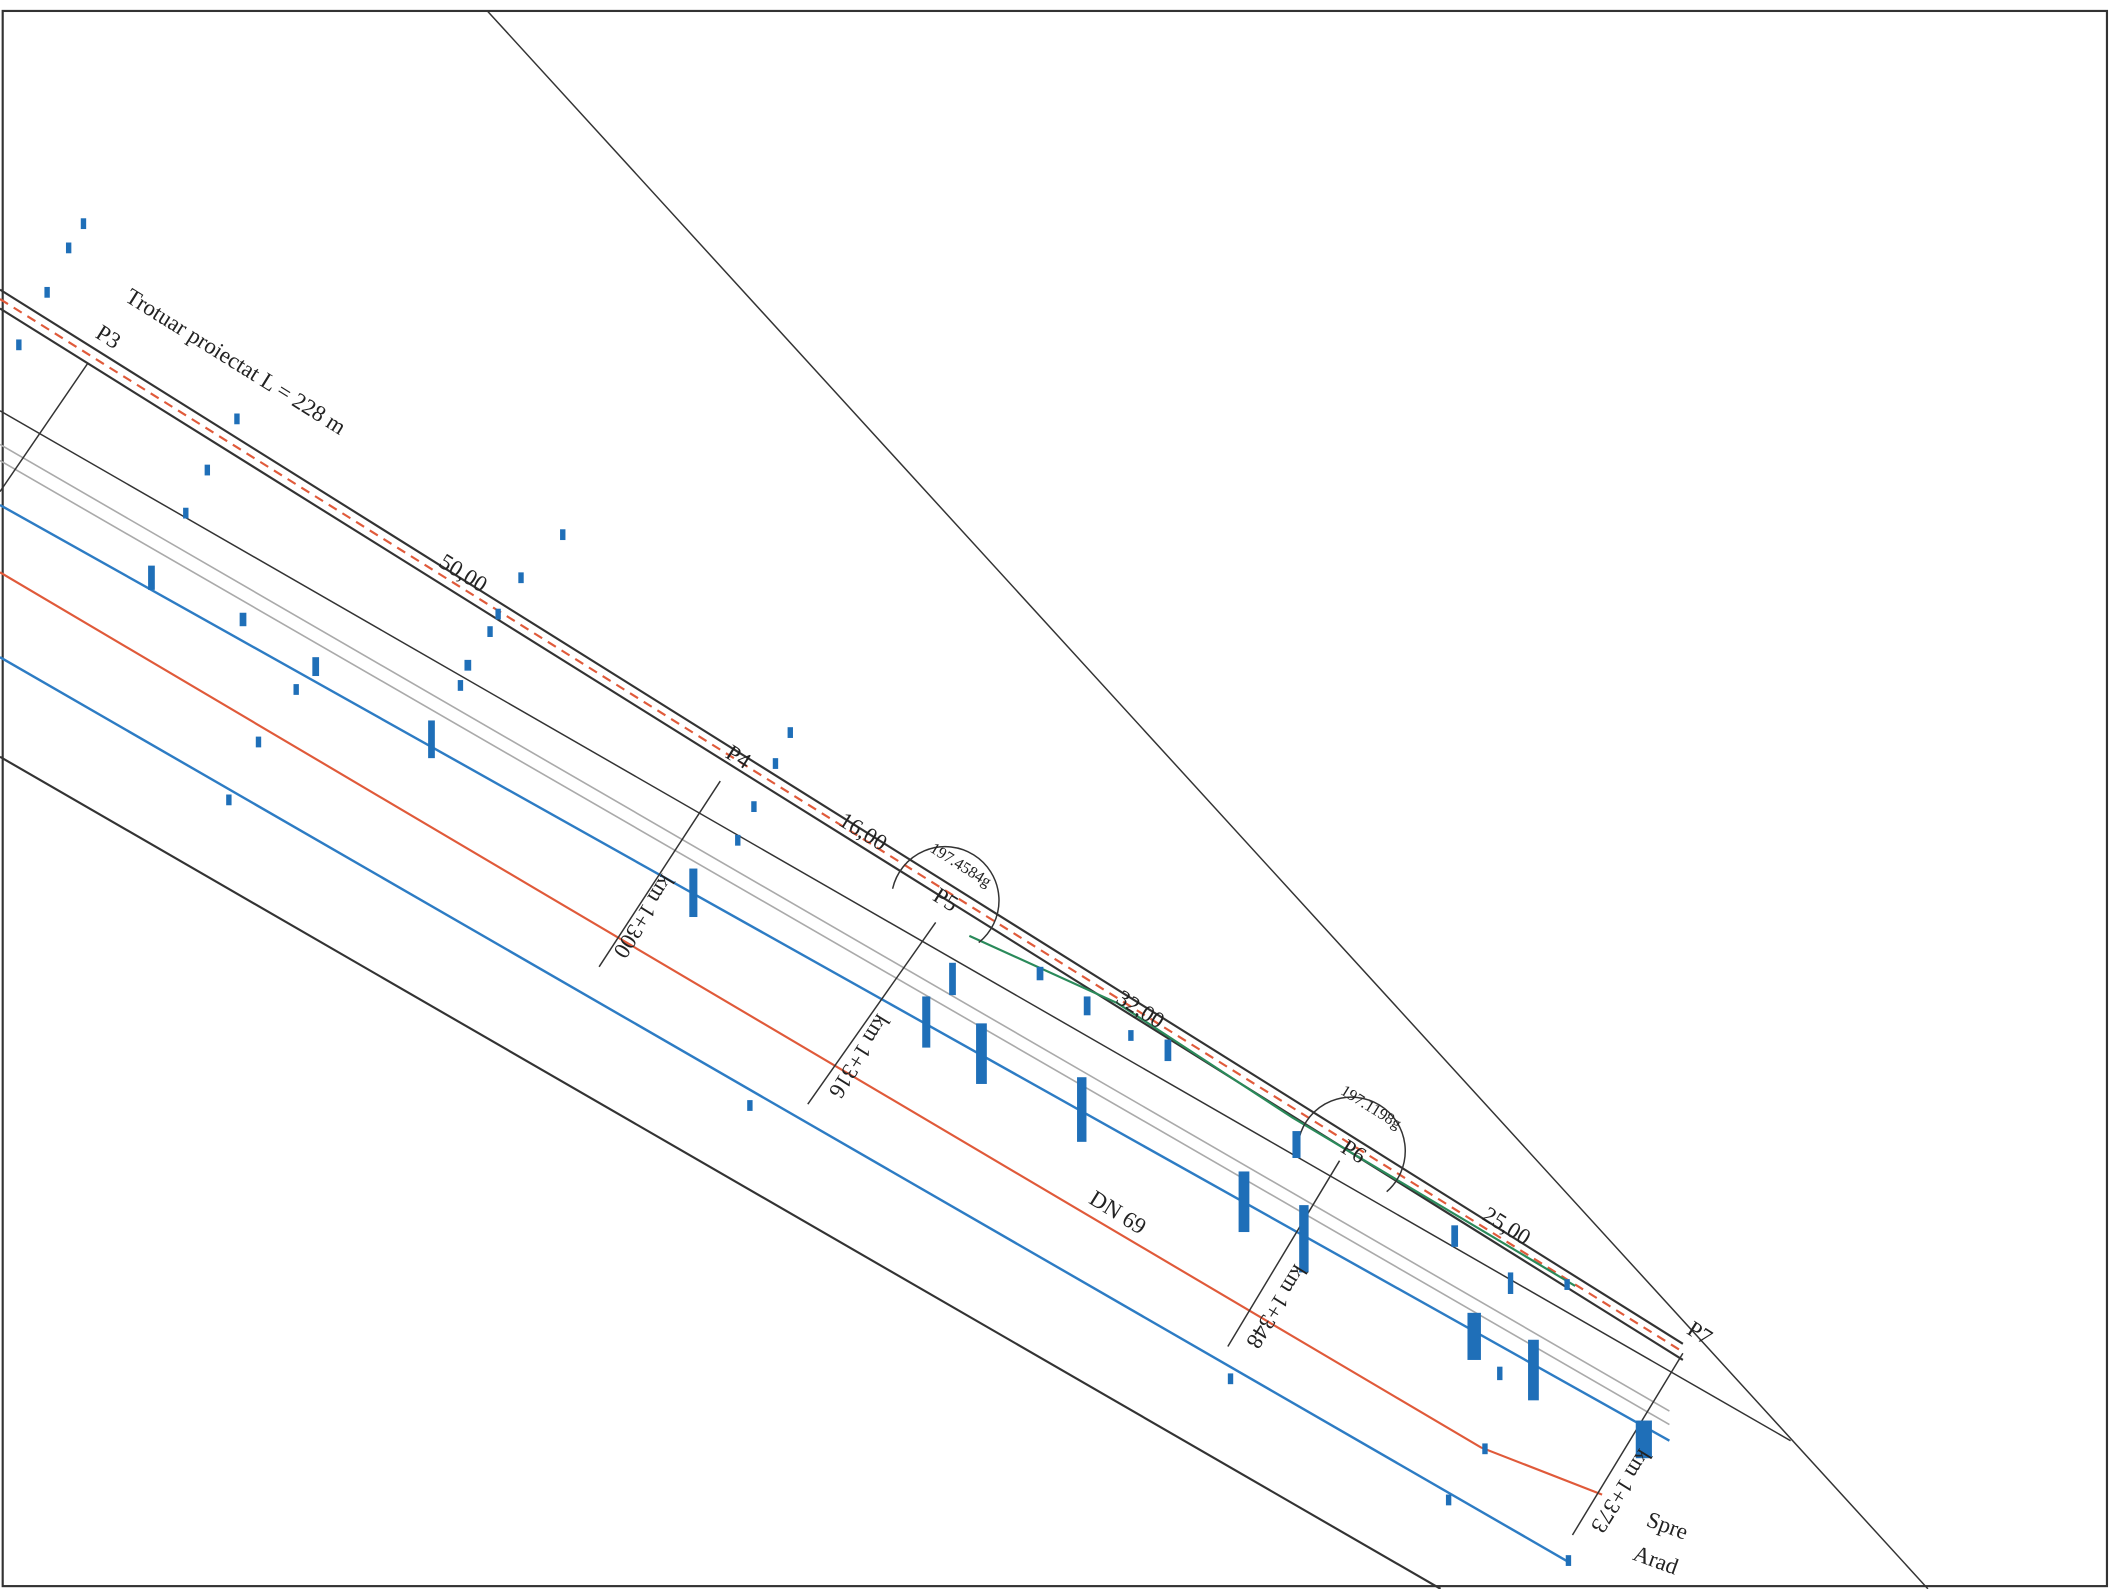 This screenshot has height=1589, width=2111. I want to click on distance-label: 50,00, so click(463, 573).